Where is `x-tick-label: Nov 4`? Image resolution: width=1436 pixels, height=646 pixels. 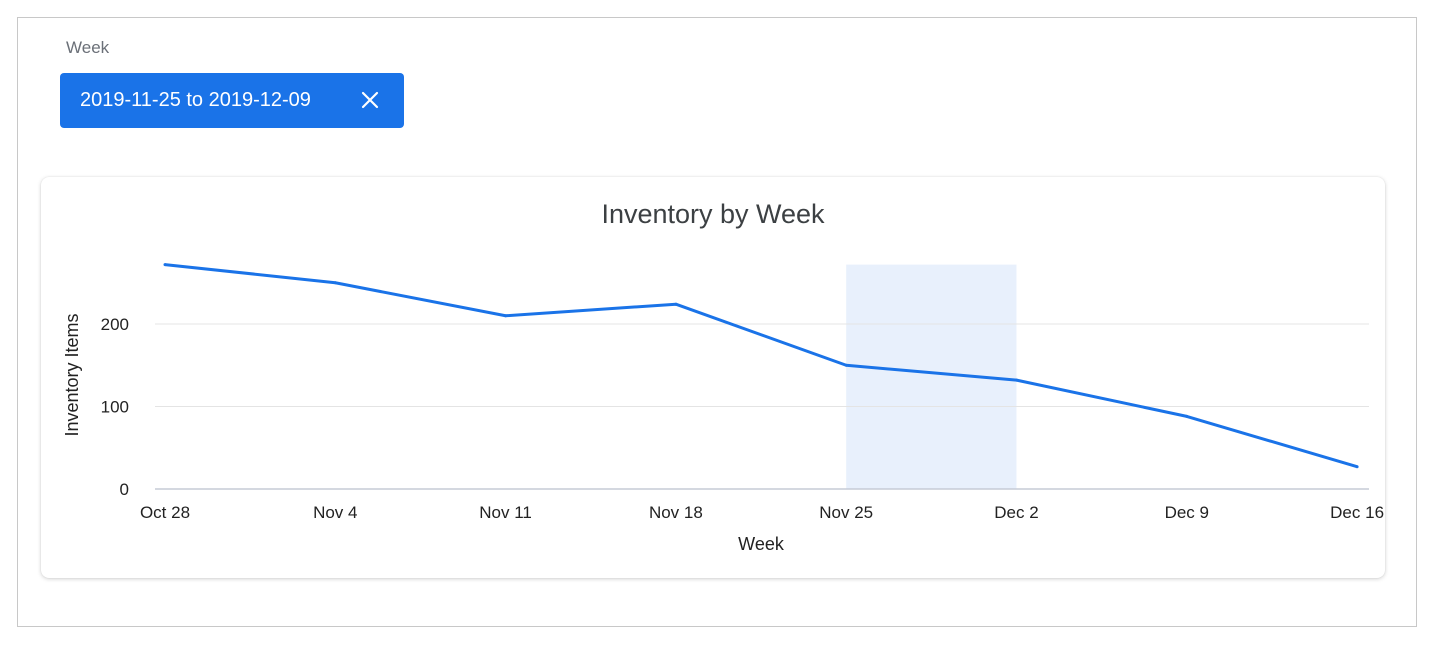
x-tick-label: Nov 4 is located at coordinates (335, 512).